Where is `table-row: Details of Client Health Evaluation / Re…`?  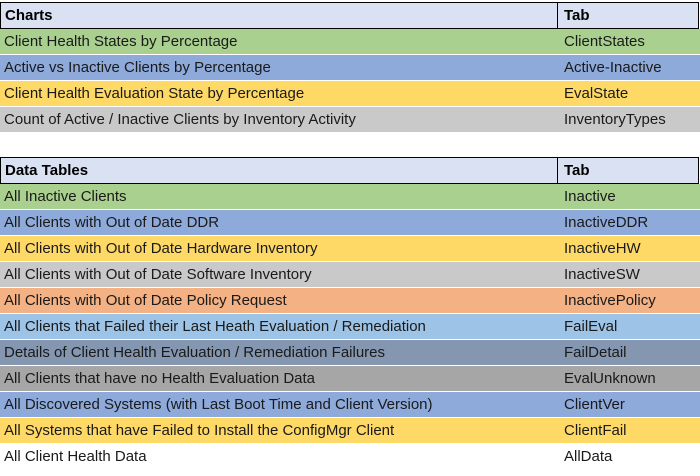 table-row: Details of Client Health Evaluation / Re… is located at coordinates (350, 352).